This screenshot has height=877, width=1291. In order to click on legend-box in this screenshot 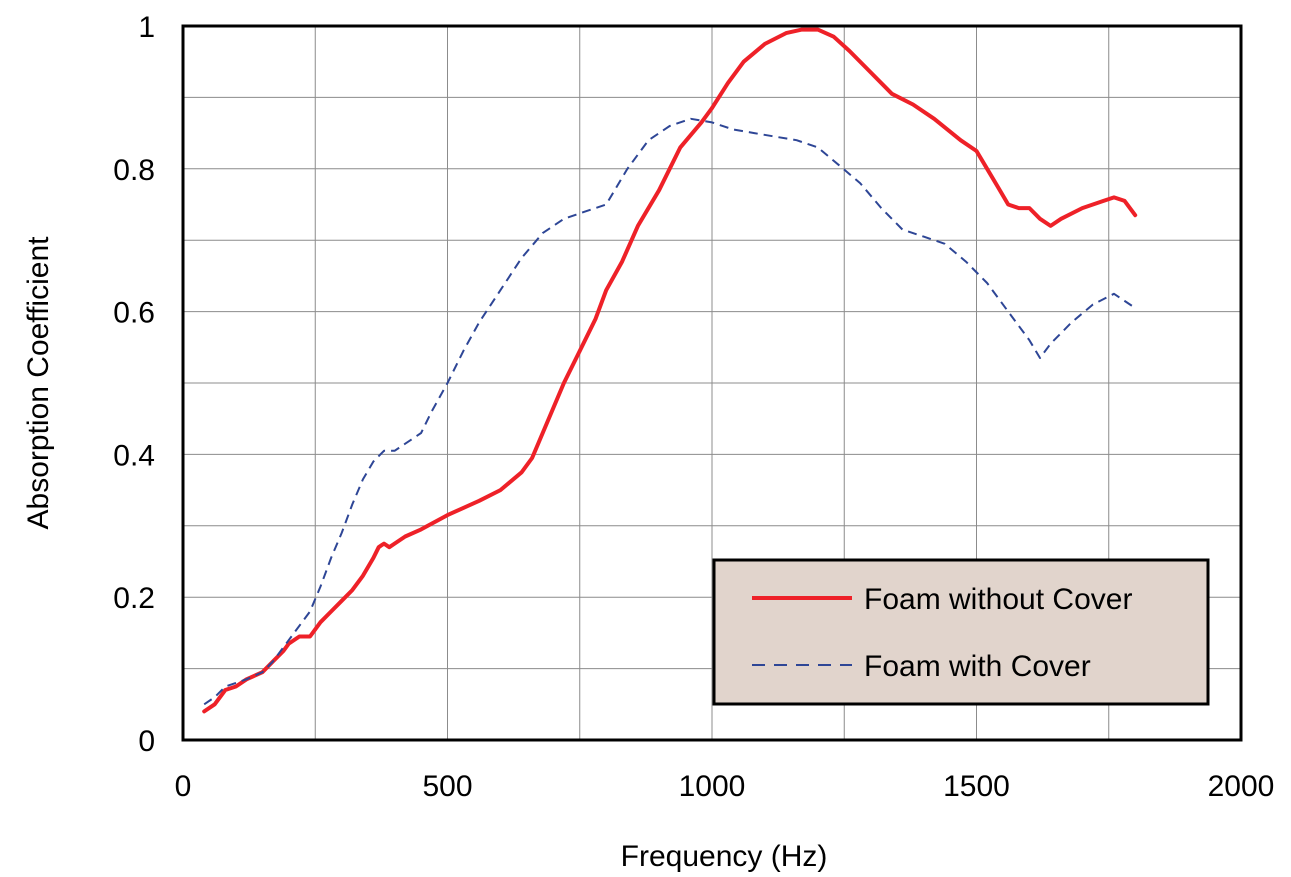, I will do `click(961, 632)`.